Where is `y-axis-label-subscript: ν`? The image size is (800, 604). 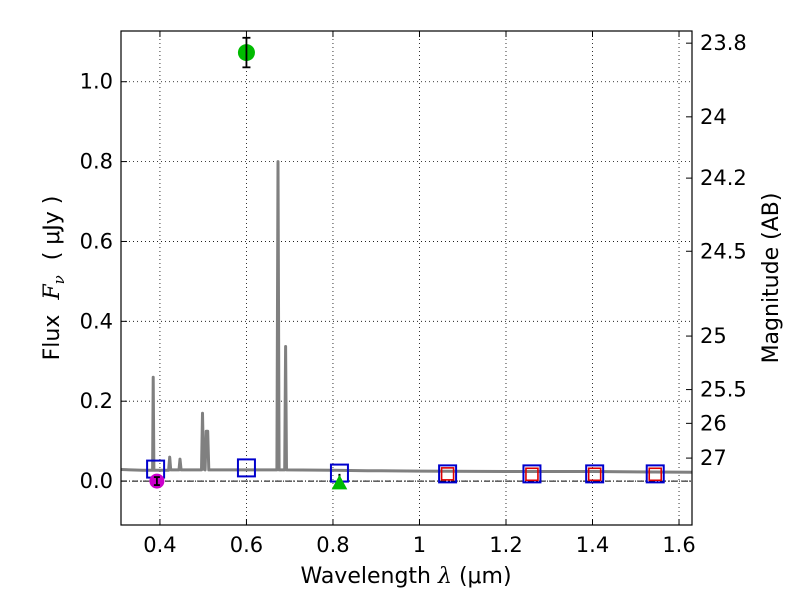
y-axis-label-subscript: ν is located at coordinates (59, 279).